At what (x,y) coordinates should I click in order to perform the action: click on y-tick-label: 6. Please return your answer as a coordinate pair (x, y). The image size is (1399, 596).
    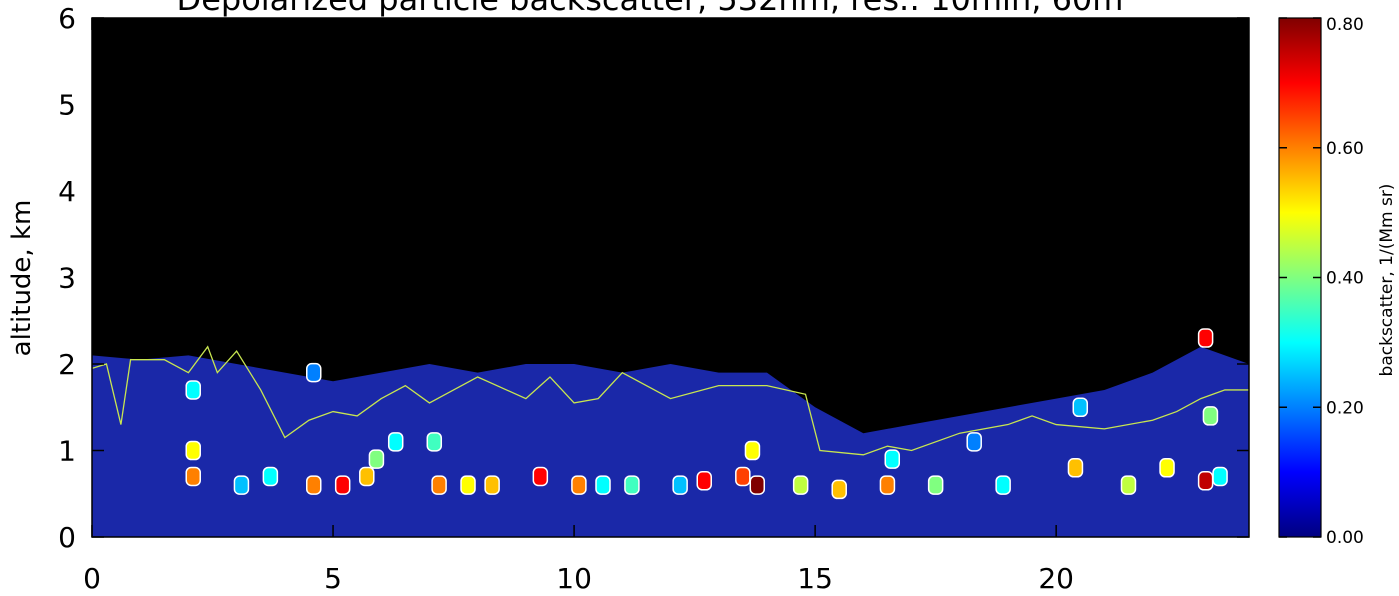
    Looking at the image, I should click on (67, 18).